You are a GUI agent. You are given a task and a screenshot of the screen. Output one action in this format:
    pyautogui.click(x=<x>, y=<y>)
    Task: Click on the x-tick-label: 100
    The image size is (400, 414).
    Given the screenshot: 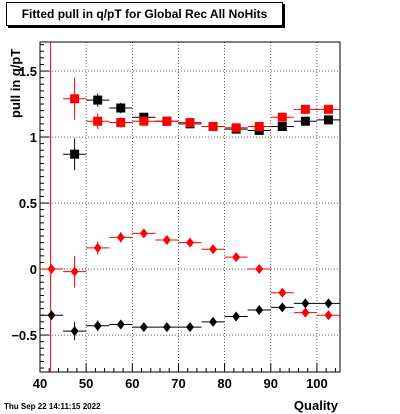 What is the action you would take?
    pyautogui.click(x=317, y=383)
    